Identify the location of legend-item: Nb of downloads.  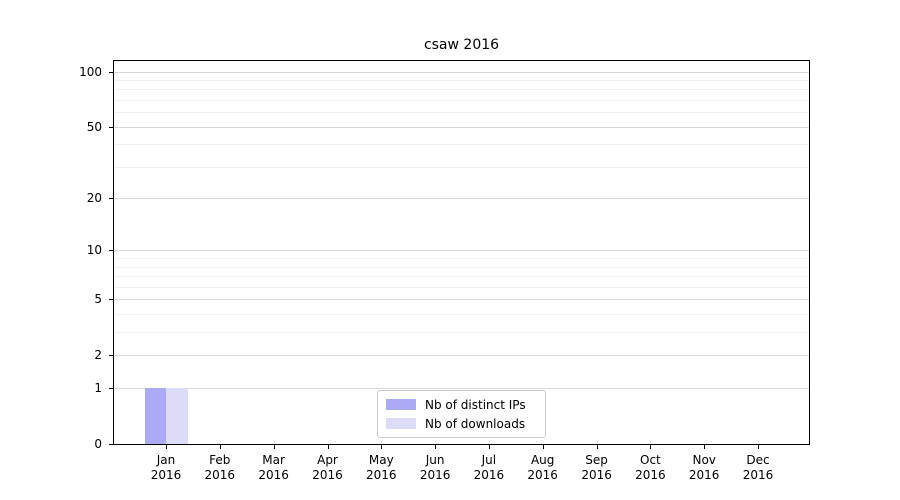
(461, 424).